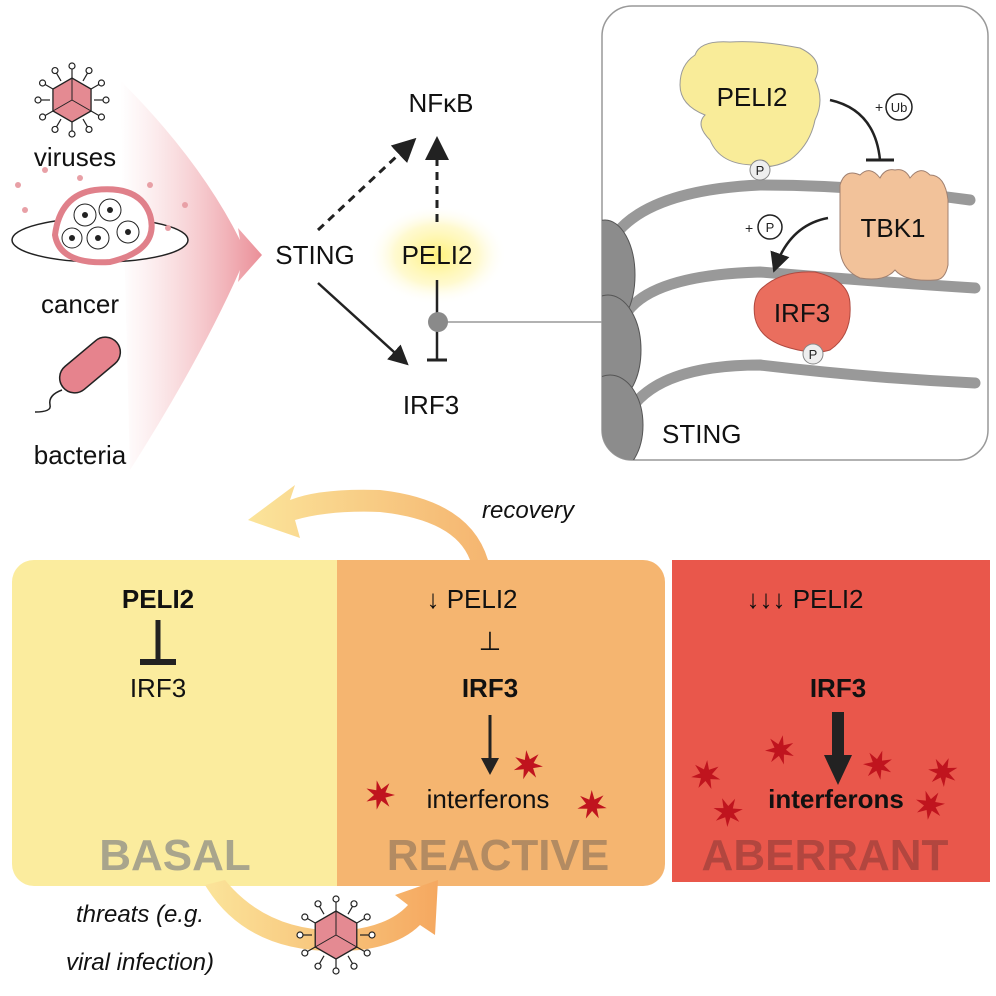 This screenshot has width=996, height=996. What do you see at coordinates (529, 510) in the screenshot?
I see `recovery-label: recovery` at bounding box center [529, 510].